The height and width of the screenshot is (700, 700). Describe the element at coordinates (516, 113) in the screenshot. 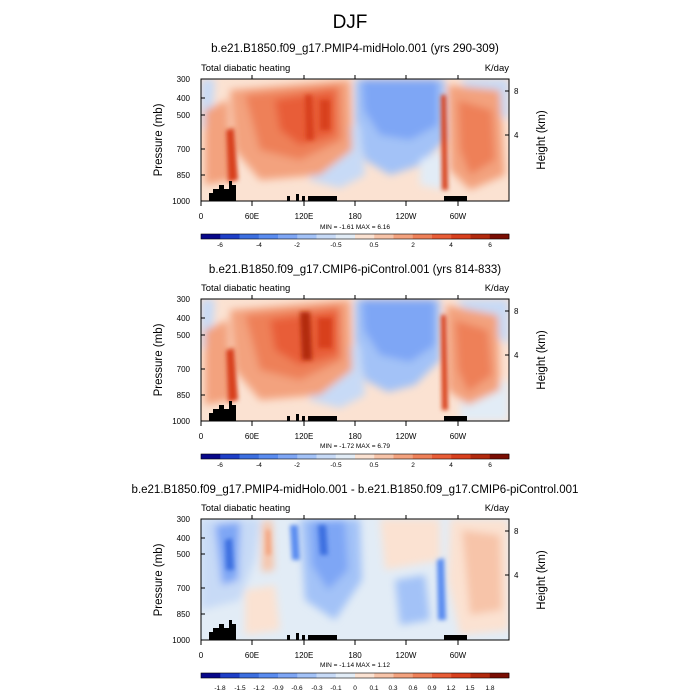

I see `panel-1-y-right-tick-labels: 8 4` at that location.